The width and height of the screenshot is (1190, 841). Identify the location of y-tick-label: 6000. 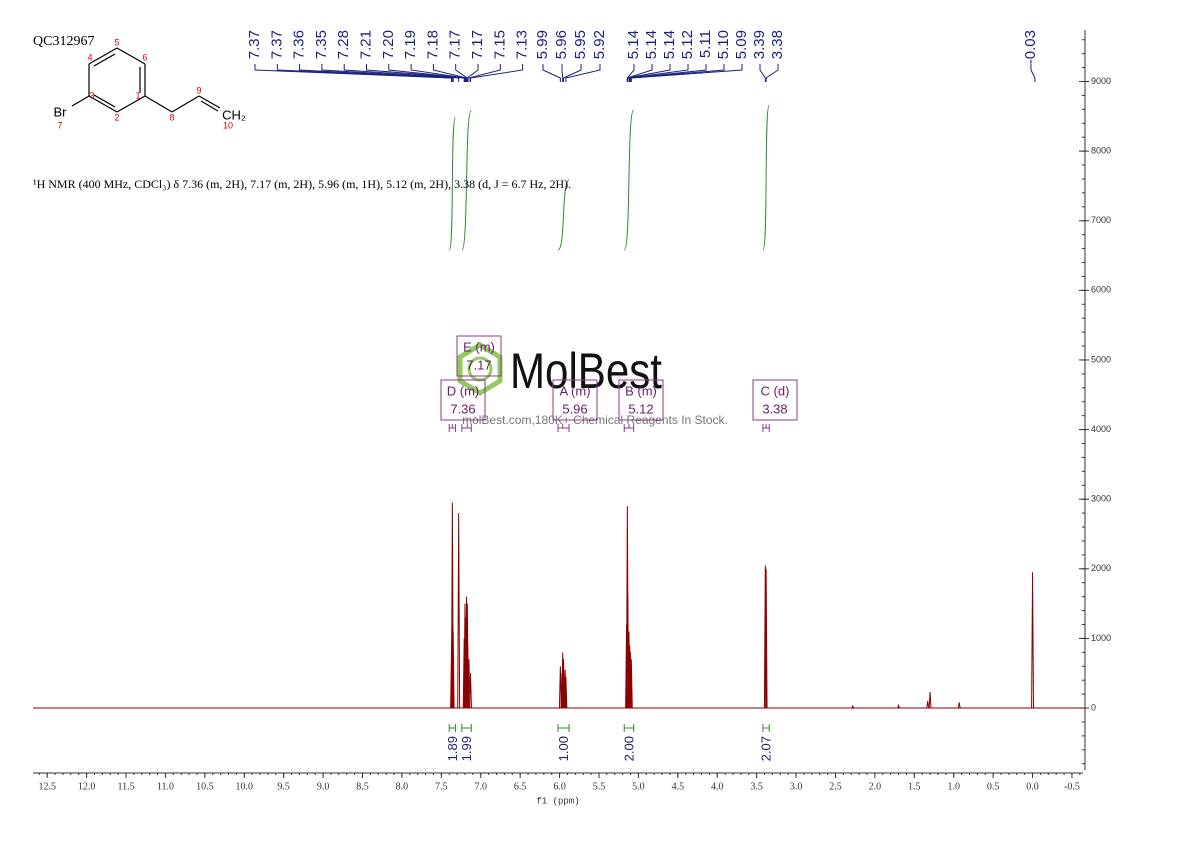
(1101, 290).